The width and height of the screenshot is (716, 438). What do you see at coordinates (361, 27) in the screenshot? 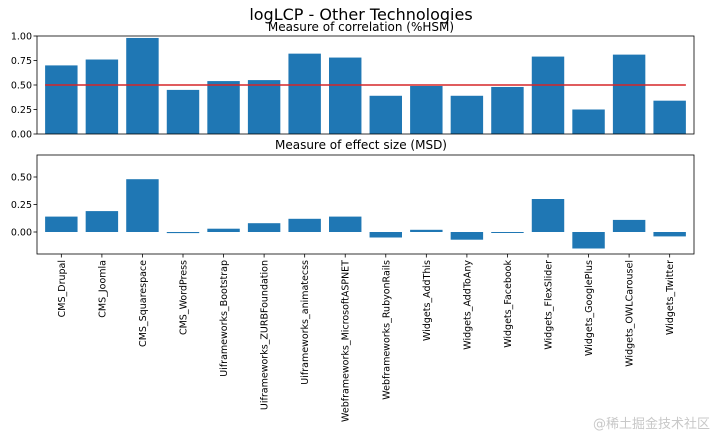
I see `chart-title-correlation: Measure of correlation (%HSM)` at bounding box center [361, 27].